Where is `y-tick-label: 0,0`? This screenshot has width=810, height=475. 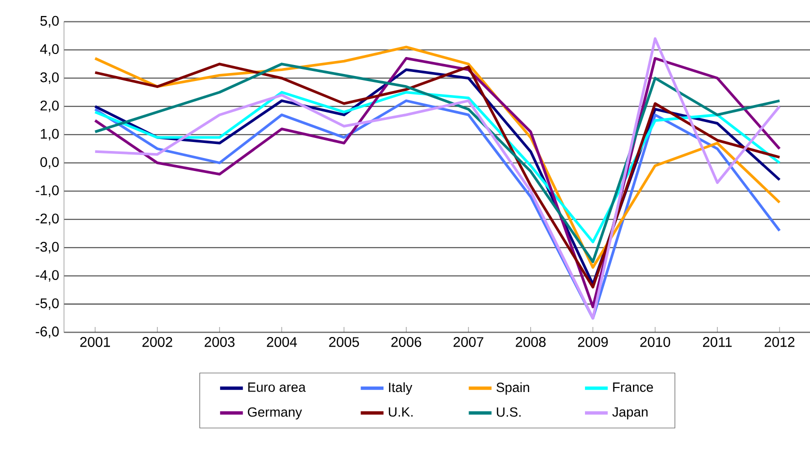
y-tick-label: 0,0 is located at coordinates (49, 163).